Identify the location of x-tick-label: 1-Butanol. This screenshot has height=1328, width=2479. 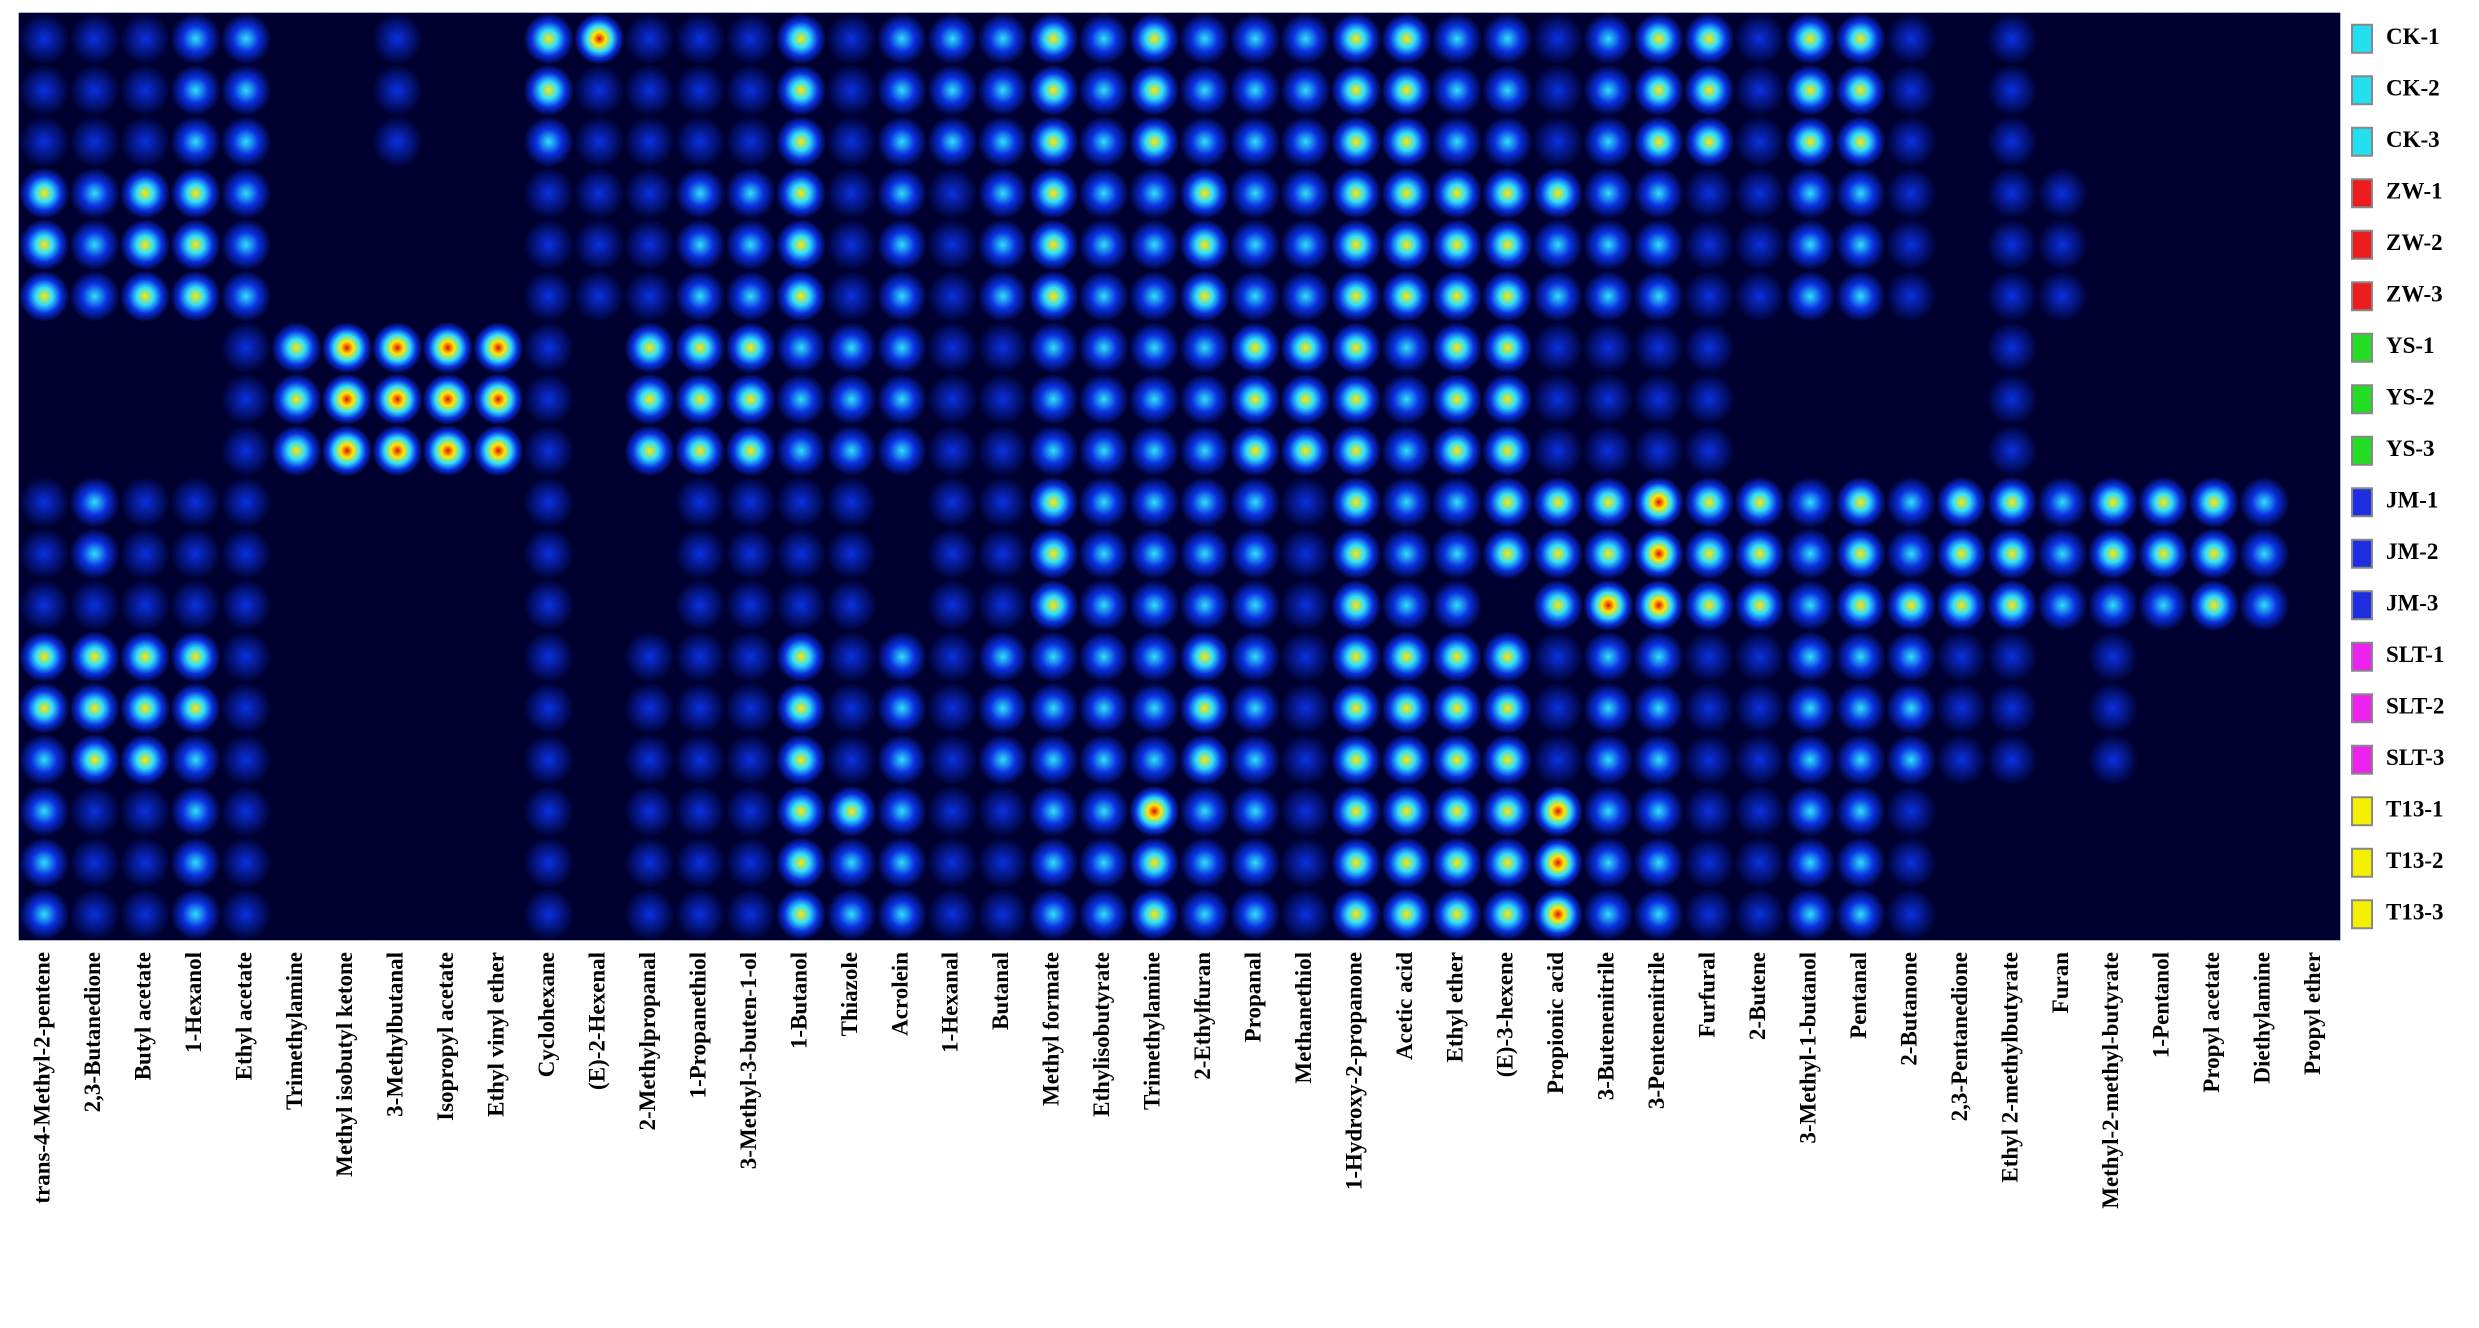
(798, 1000).